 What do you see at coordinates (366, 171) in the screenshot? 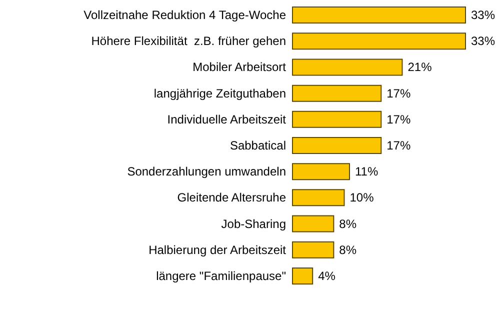
I see `data-label: 11%` at bounding box center [366, 171].